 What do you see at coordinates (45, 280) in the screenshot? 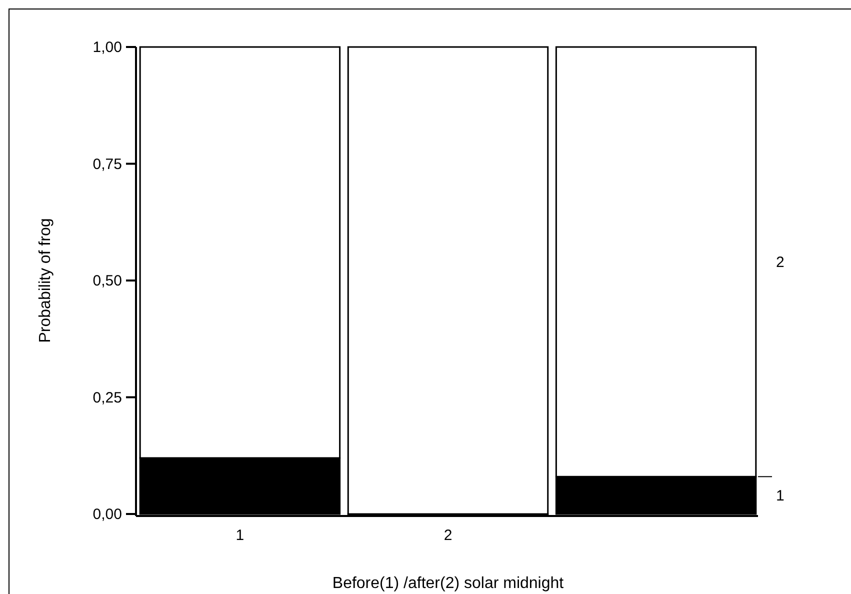
I see `y-axis-title: Probability of frog` at bounding box center [45, 280].